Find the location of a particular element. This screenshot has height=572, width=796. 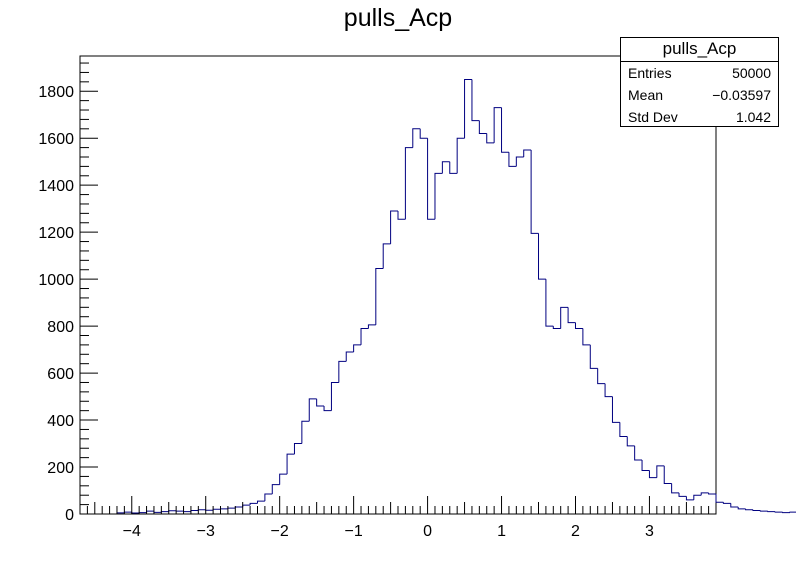

x-tick-label: 0 is located at coordinates (427, 531).